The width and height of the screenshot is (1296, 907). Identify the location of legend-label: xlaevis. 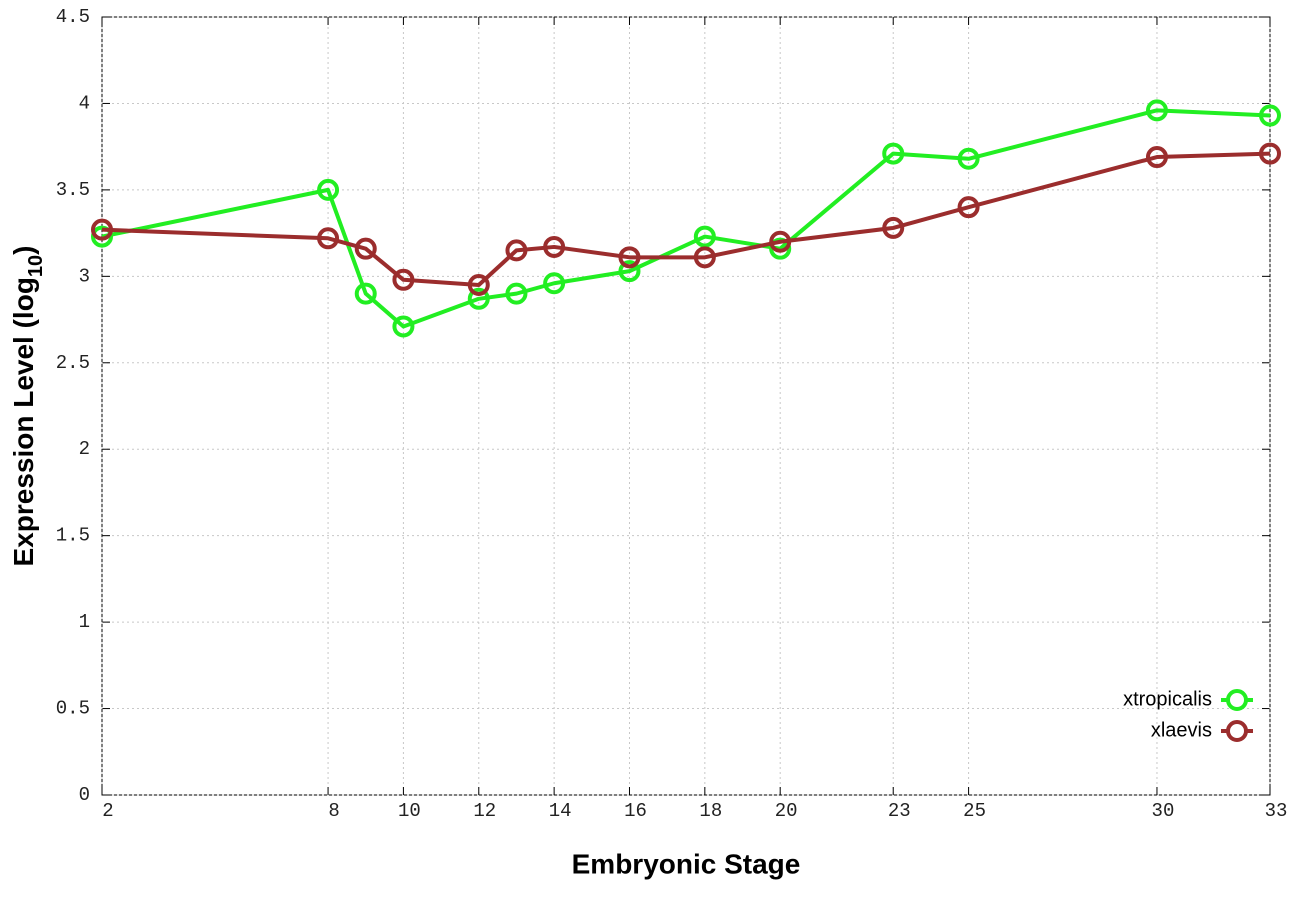
(1181, 730).